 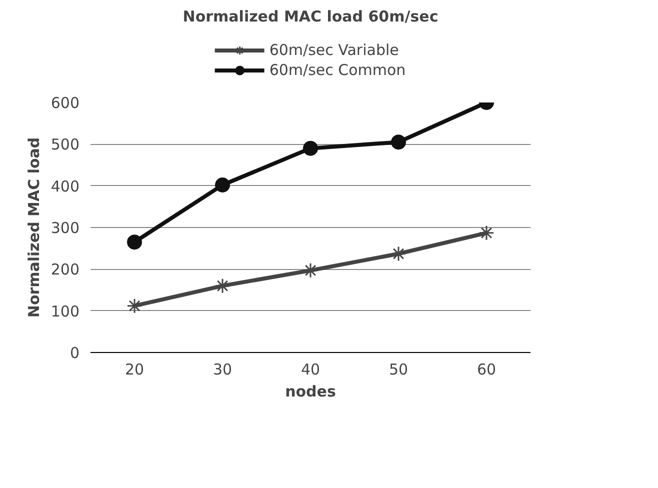 What do you see at coordinates (334, 50) in the screenshot?
I see `legend-label: 60m/sec Variable` at bounding box center [334, 50].